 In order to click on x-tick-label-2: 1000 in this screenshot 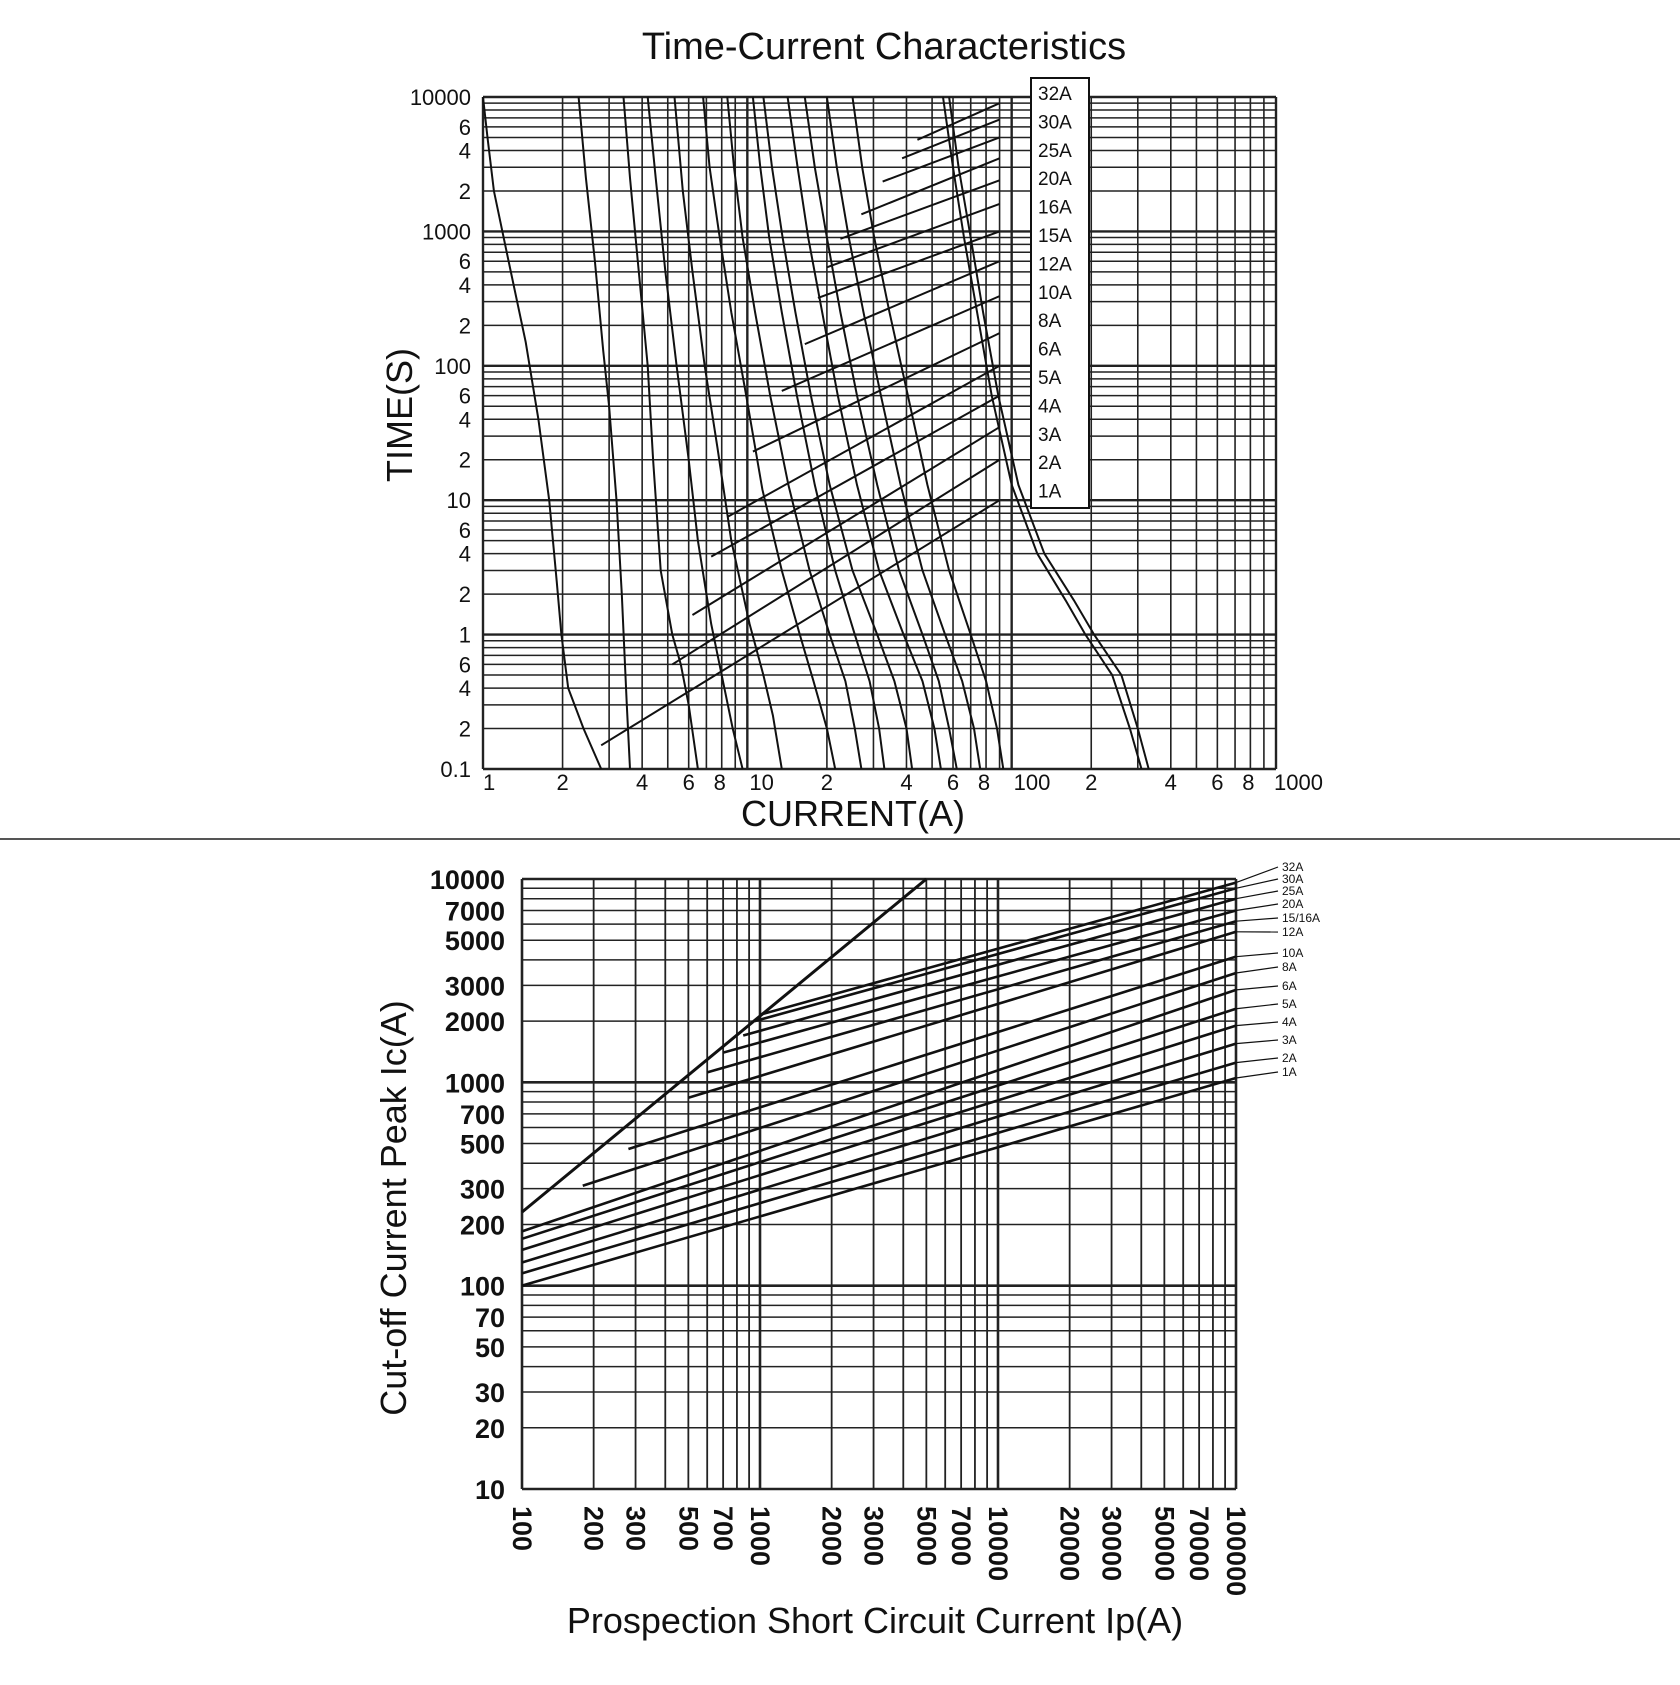, I will do `click(760, 1536)`.